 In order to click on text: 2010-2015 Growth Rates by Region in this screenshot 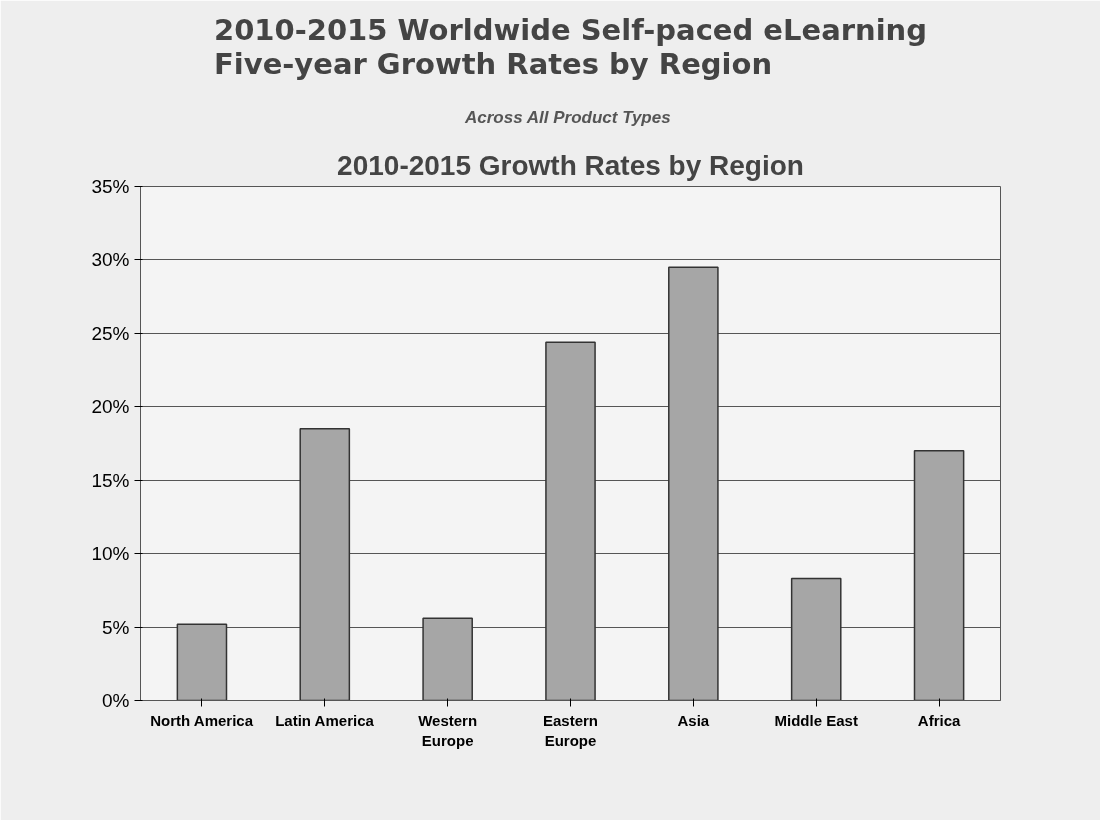, I will do `click(570, 165)`.